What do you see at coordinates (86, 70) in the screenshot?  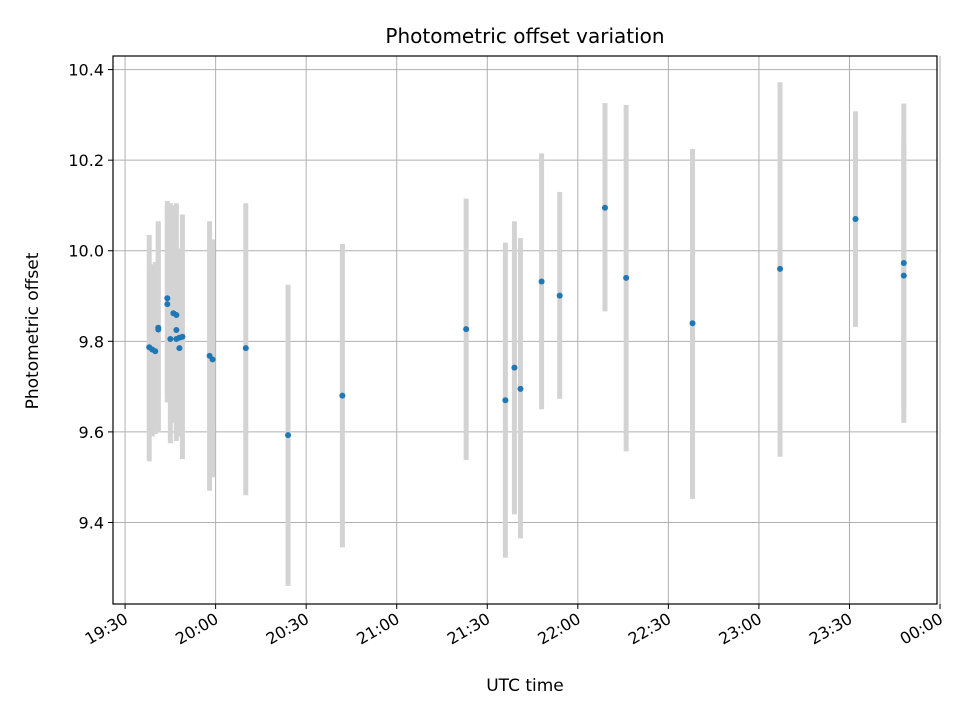 I see `y-tick-label: 10.4` at bounding box center [86, 70].